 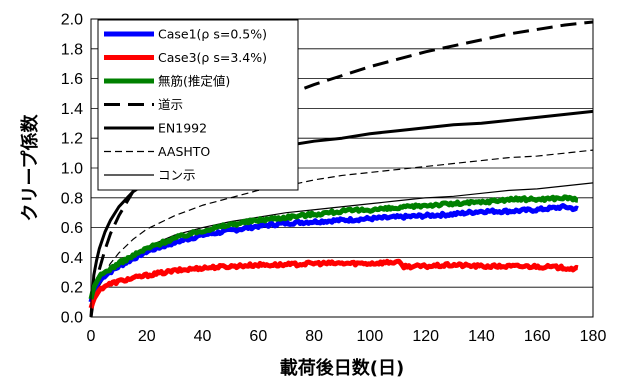 What do you see at coordinates (184, 151) in the screenshot?
I see `legend-label-5: AASHTO` at bounding box center [184, 151].